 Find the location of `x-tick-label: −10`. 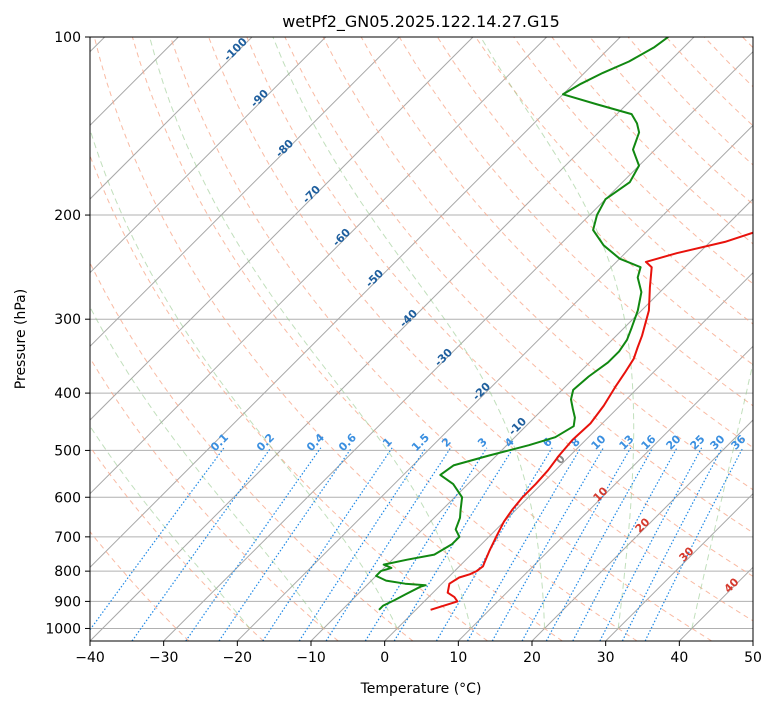

x-tick-label: −10 is located at coordinates (311, 658).